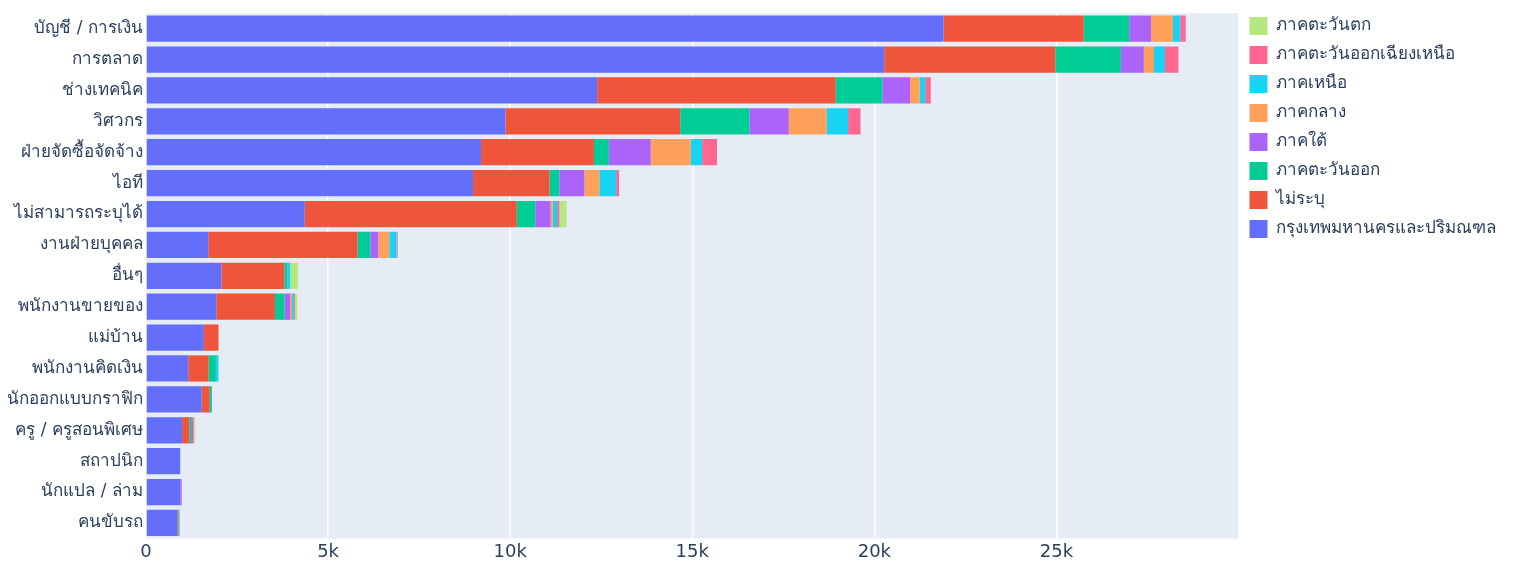  Describe the element at coordinates (102, 88) in the screenshot. I see `y-tick-label: ช่างเทคนิค` at that location.